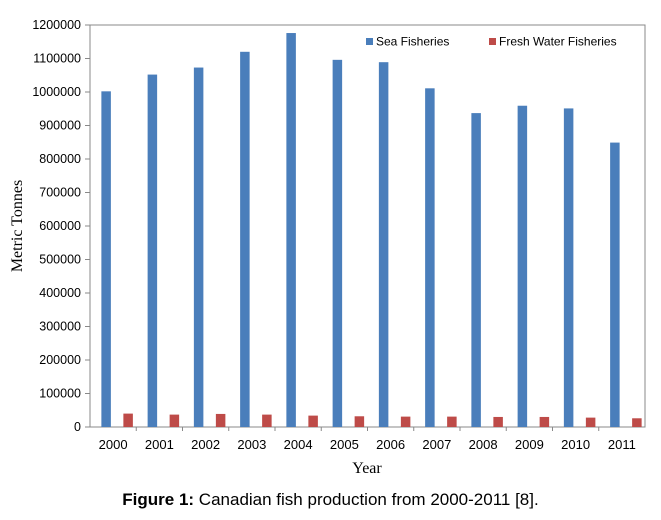 The width and height of the screenshot is (661, 520). I want to click on x-tick-label: 2009, so click(529, 444).